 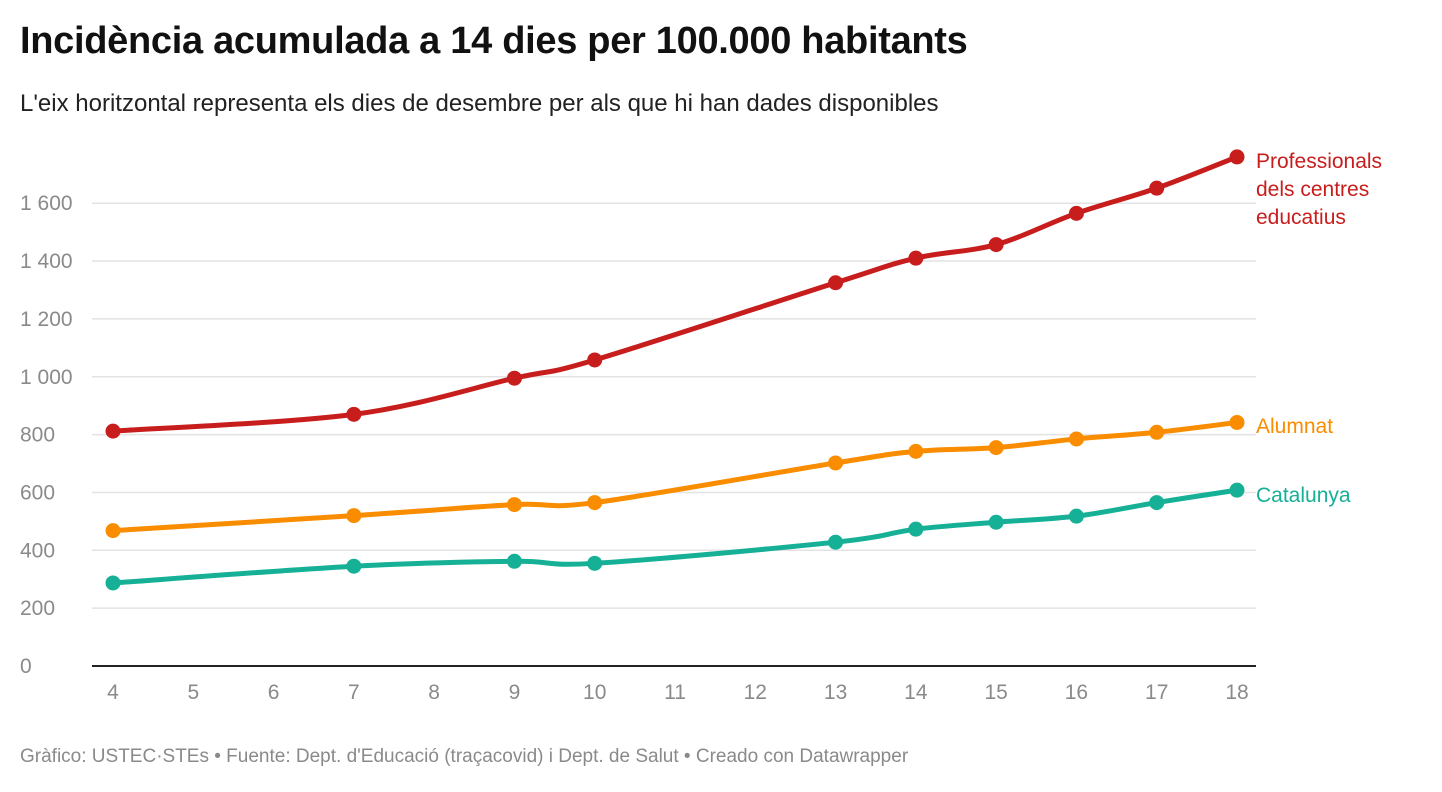 I want to click on series-label-line: educatius, so click(x=1301, y=217).